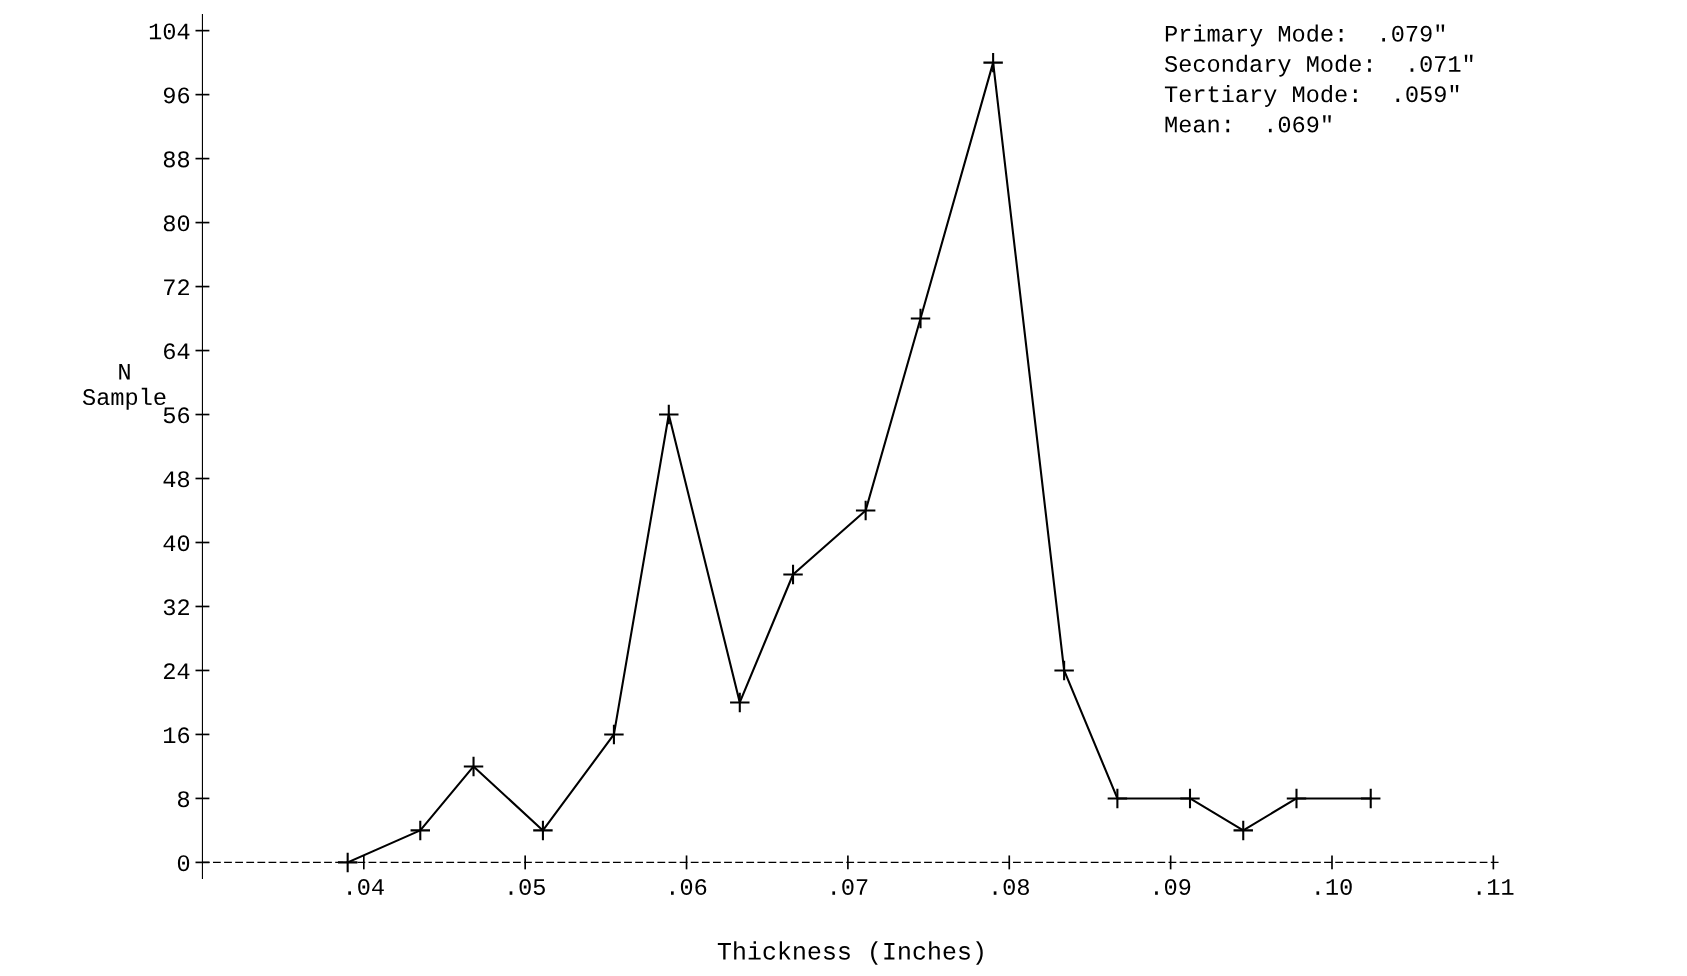  What do you see at coordinates (527, 887) in the screenshot?
I see `x-tick-label: .05` at bounding box center [527, 887].